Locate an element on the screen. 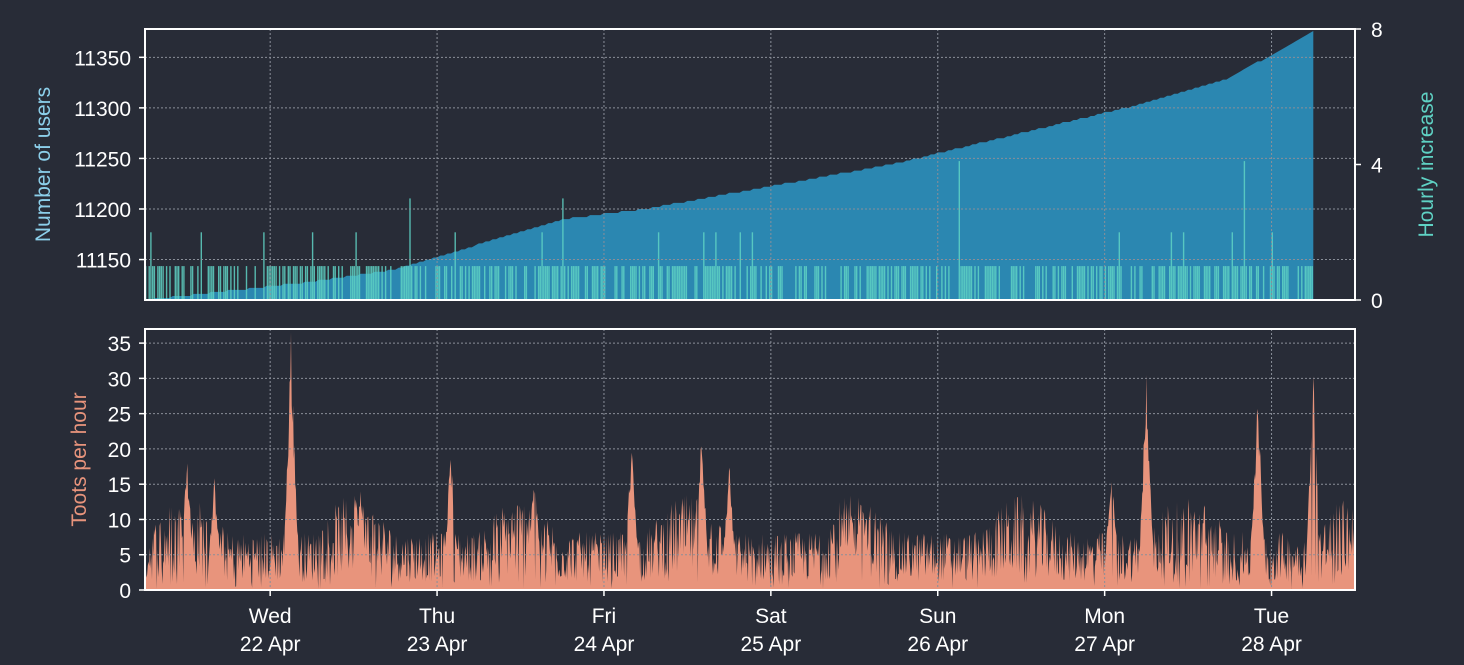  users-axis-label: Number of users is located at coordinates (43, 164).